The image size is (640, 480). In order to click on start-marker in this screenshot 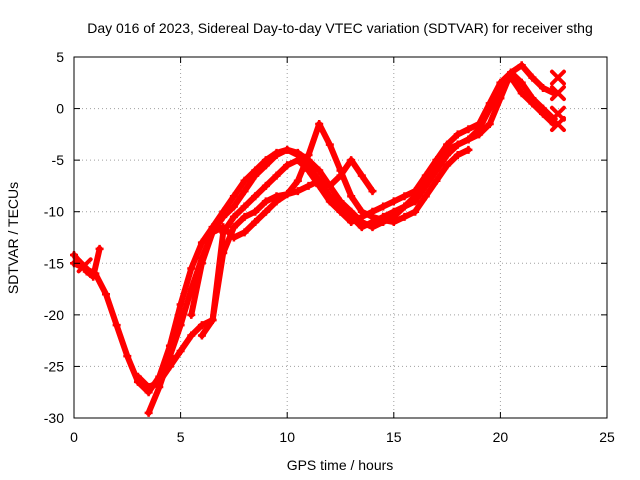, I will do `click(84, 265)`.